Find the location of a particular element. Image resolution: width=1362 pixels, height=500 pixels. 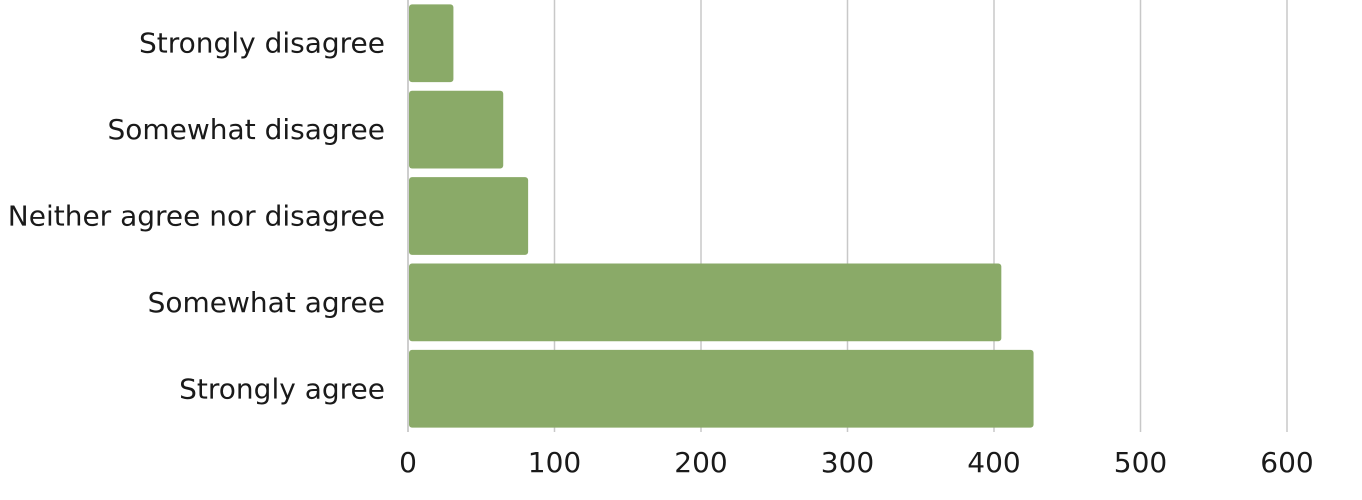

x-tick-label: 400 is located at coordinates (993, 462).